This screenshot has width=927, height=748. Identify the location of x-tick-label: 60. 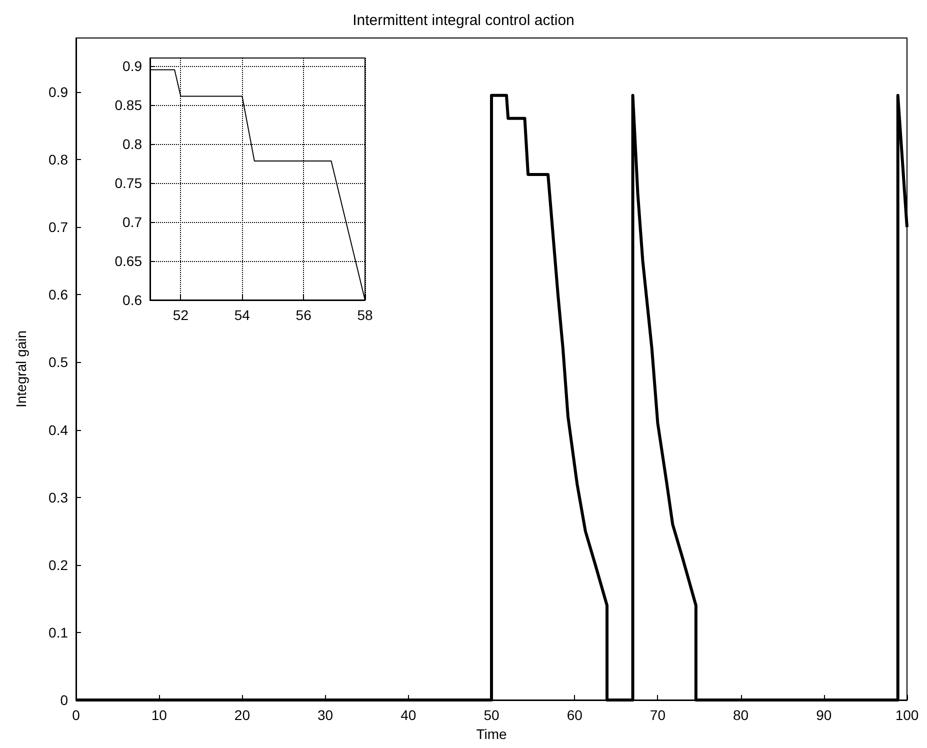
(574, 715).